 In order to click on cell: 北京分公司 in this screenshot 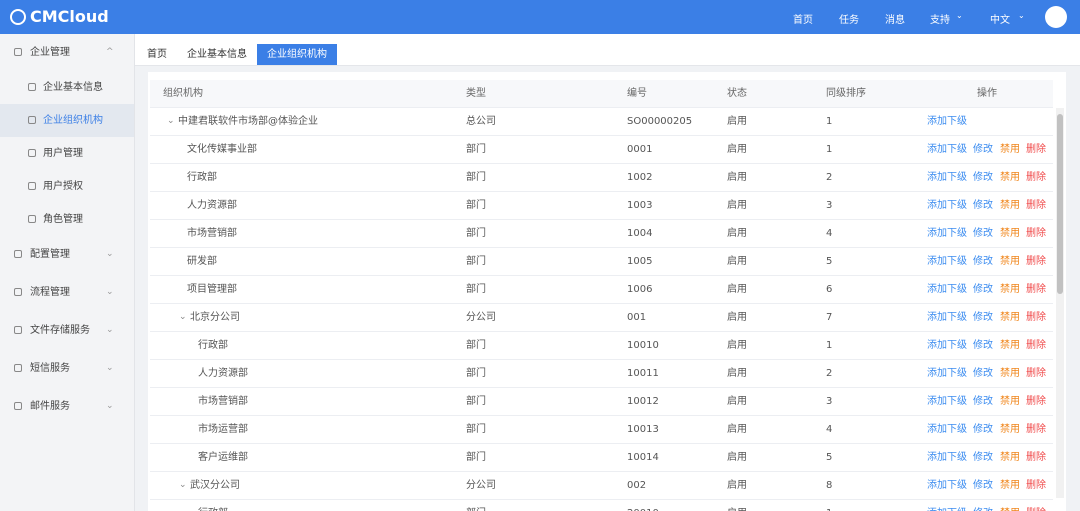, I will do `click(215, 317)`.